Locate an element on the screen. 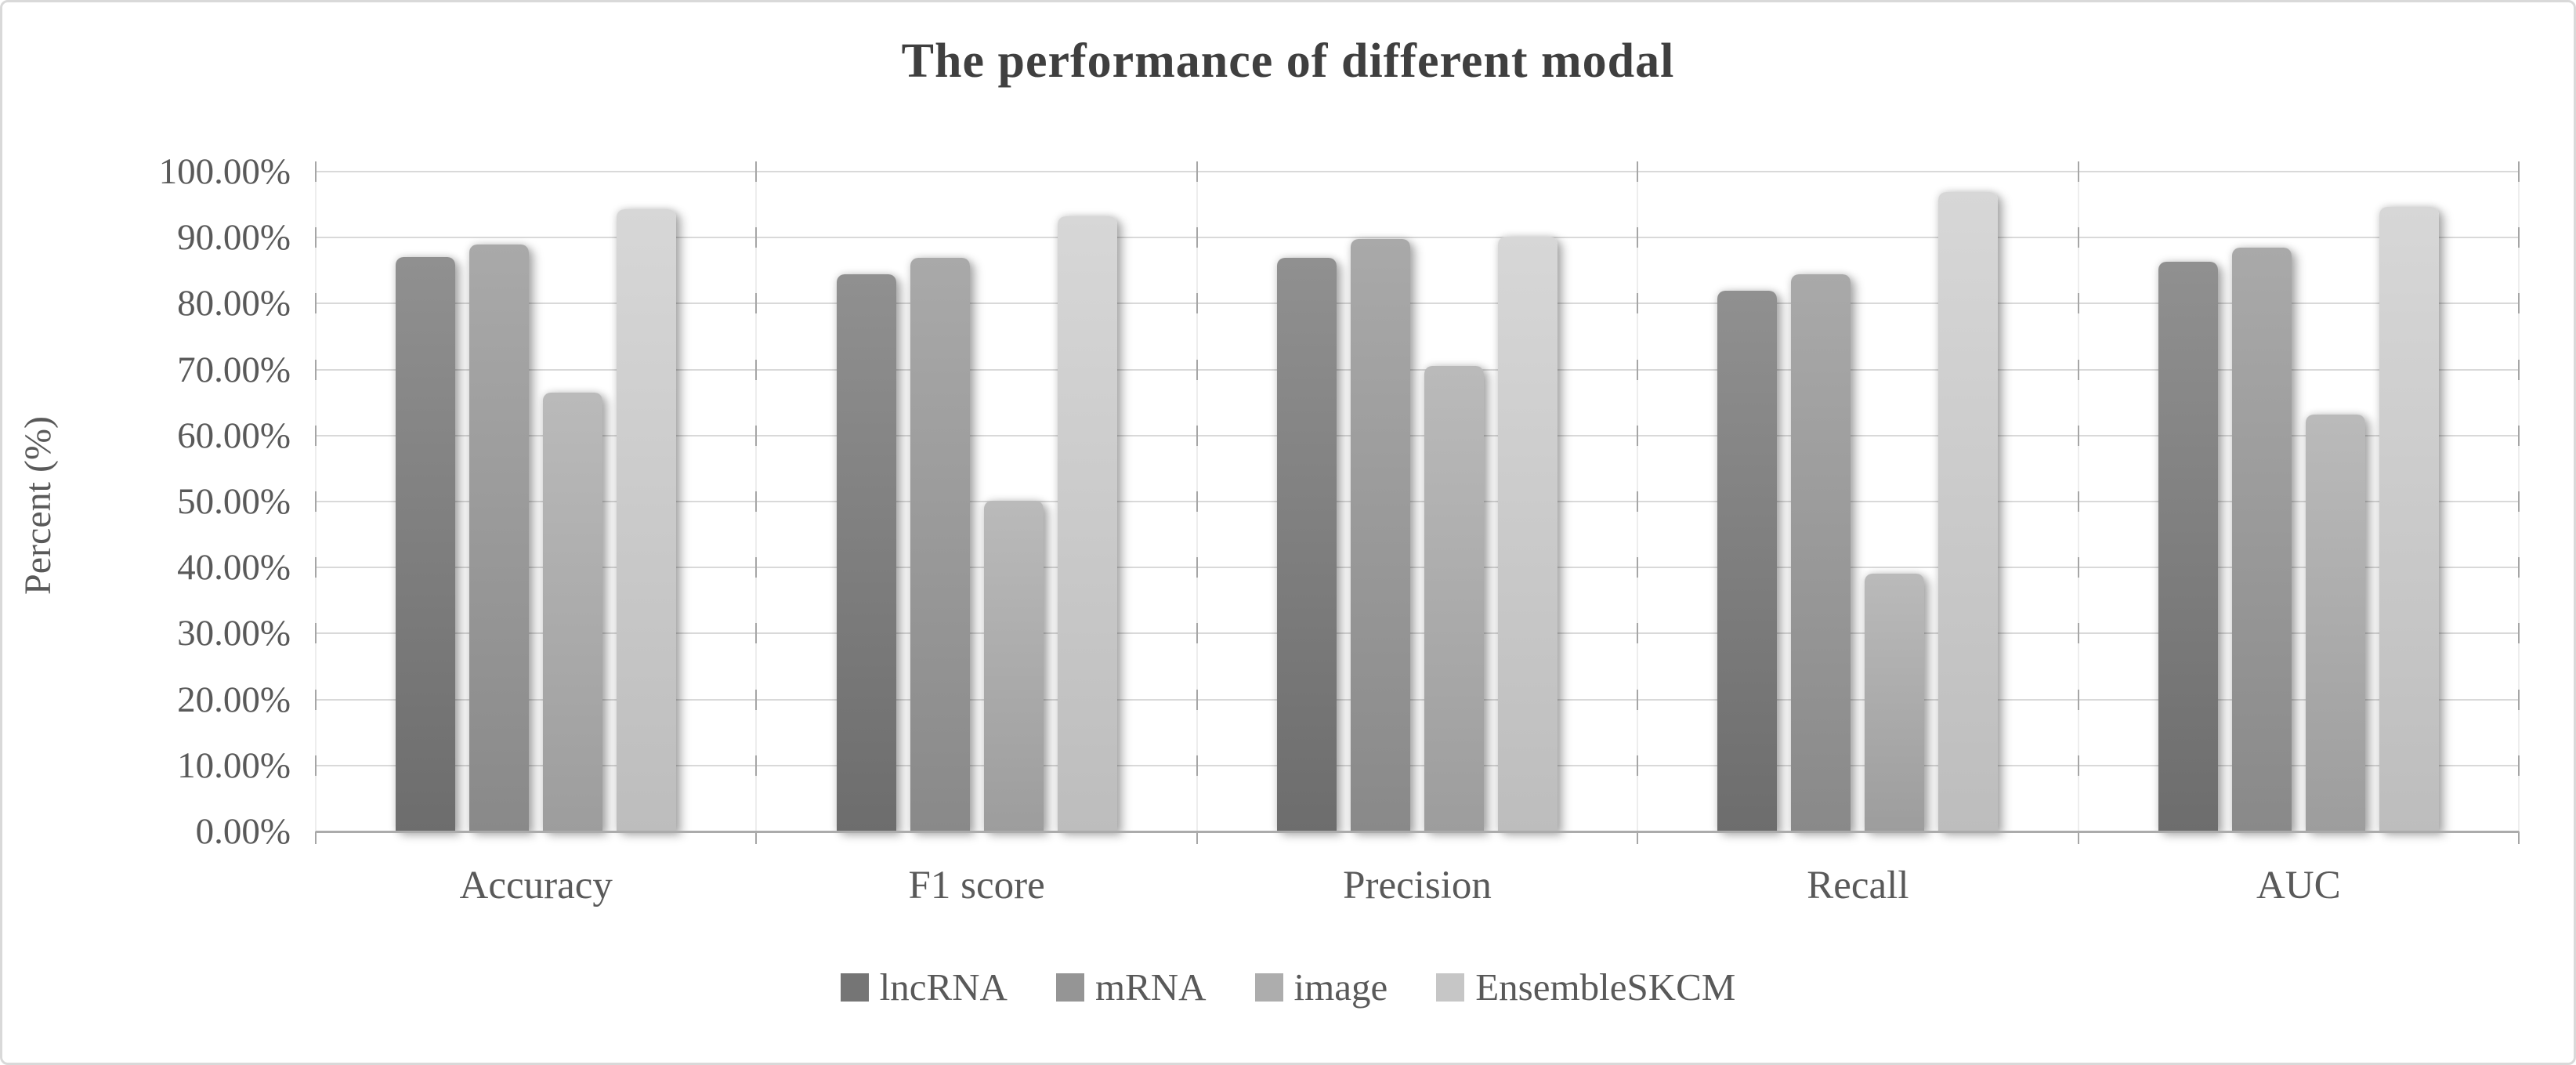 This screenshot has height=1065, width=2576. x-axis-line is located at coordinates (1417, 832).